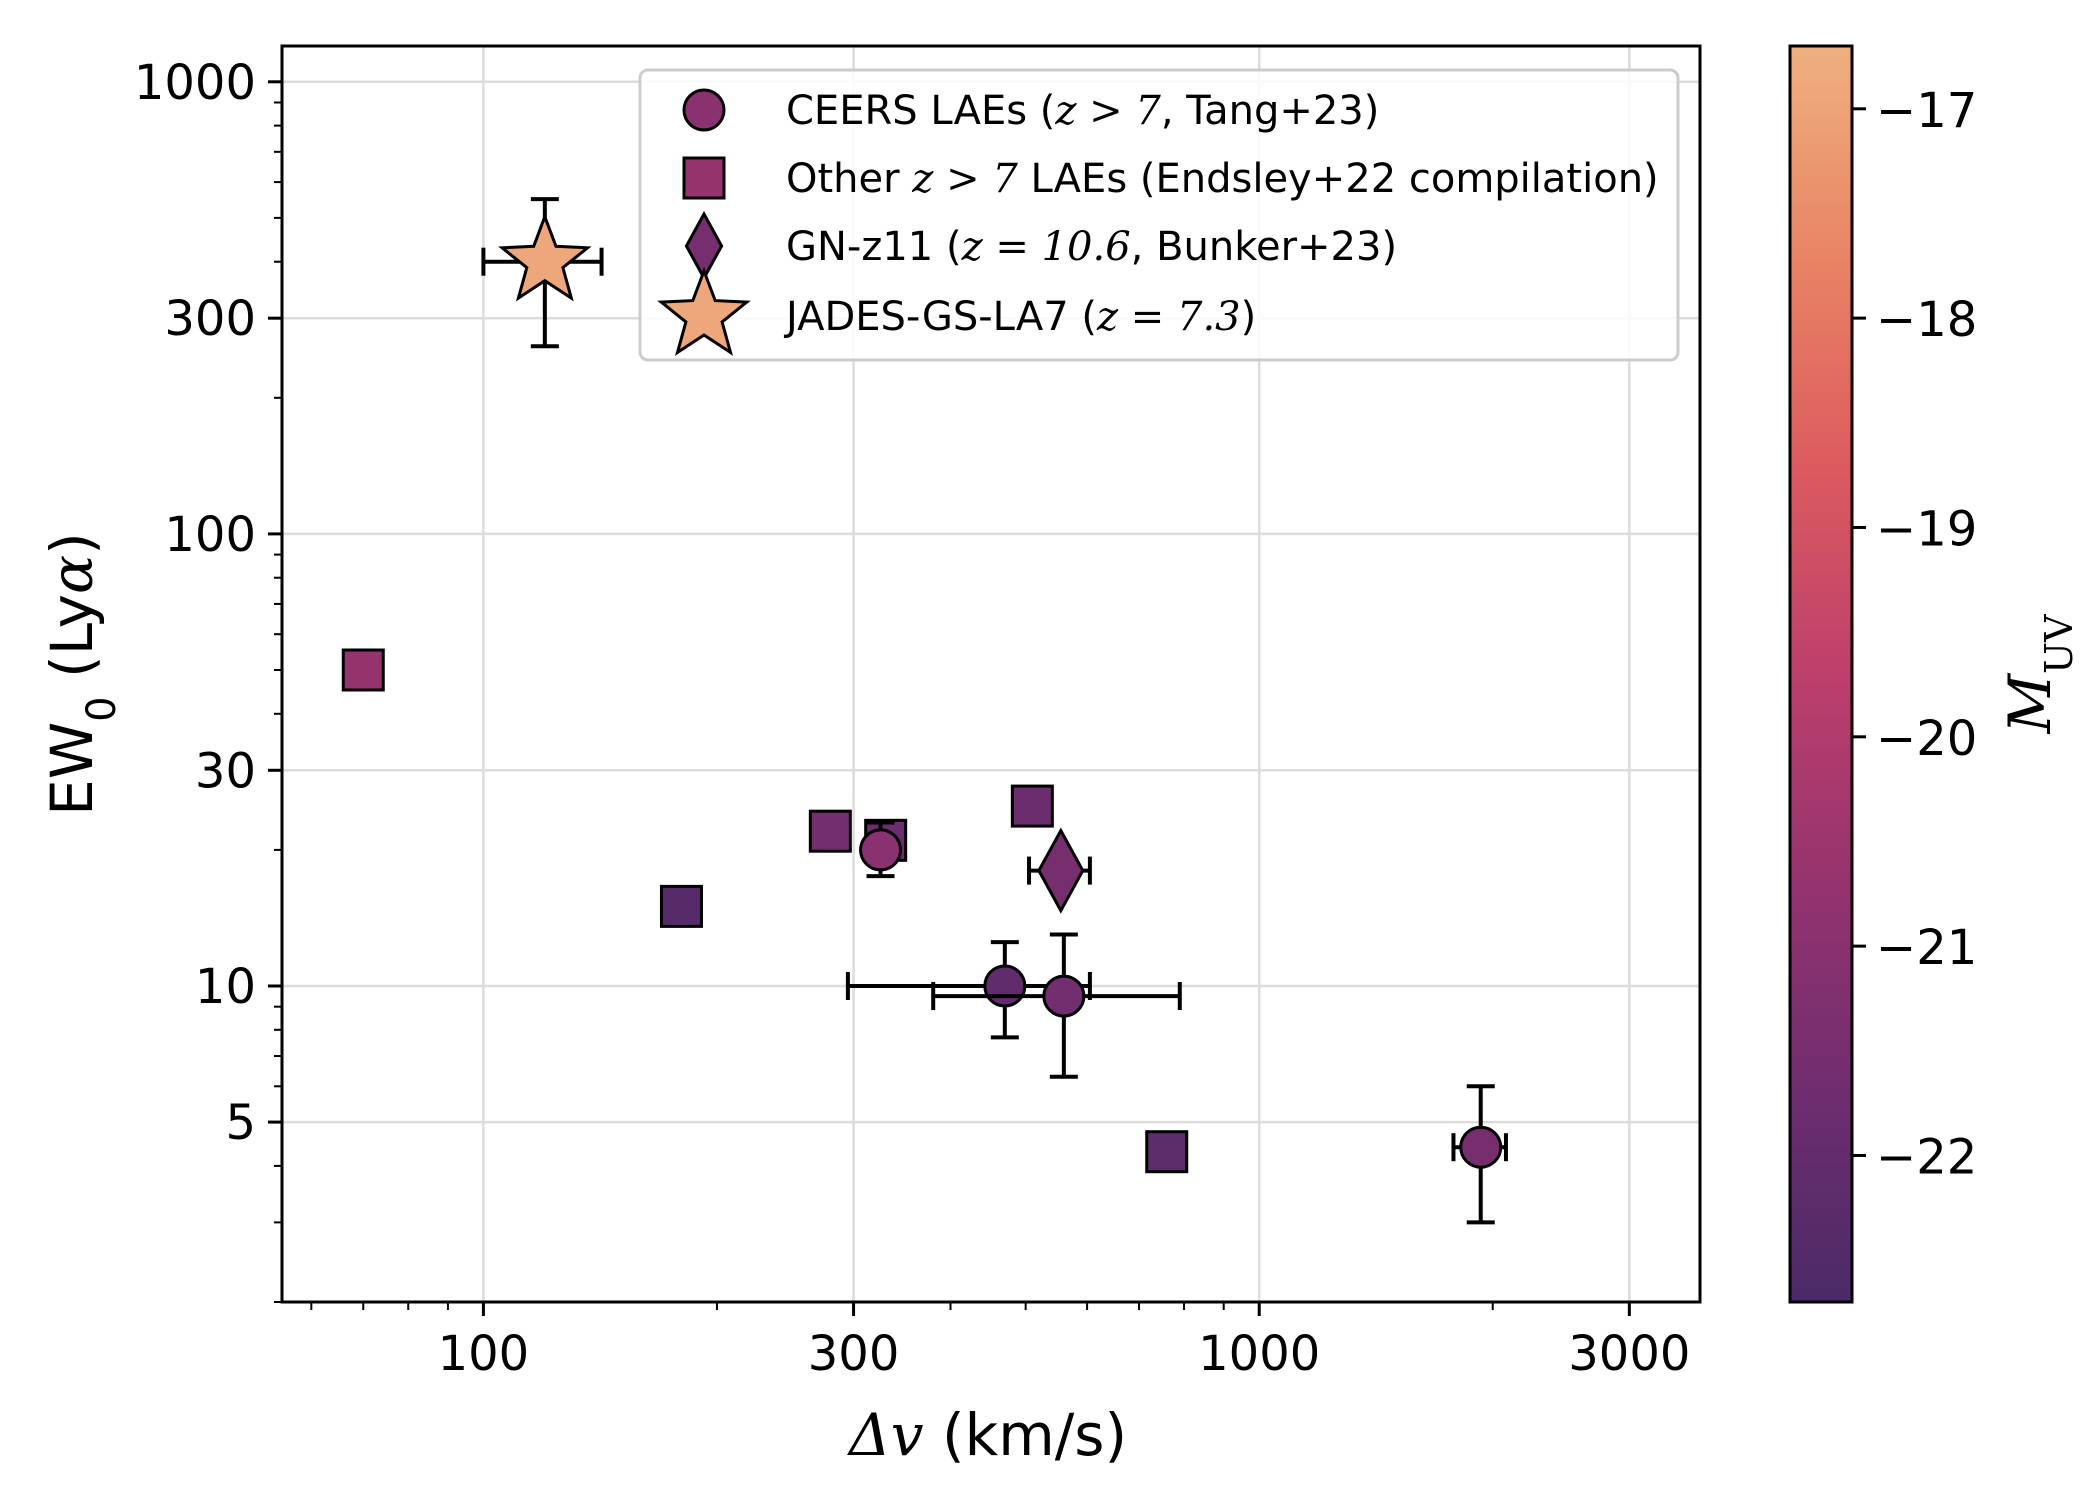 The width and height of the screenshot is (2100, 1500). What do you see at coordinates (704, 178) in the screenshot?
I see `legend-marker-square` at bounding box center [704, 178].